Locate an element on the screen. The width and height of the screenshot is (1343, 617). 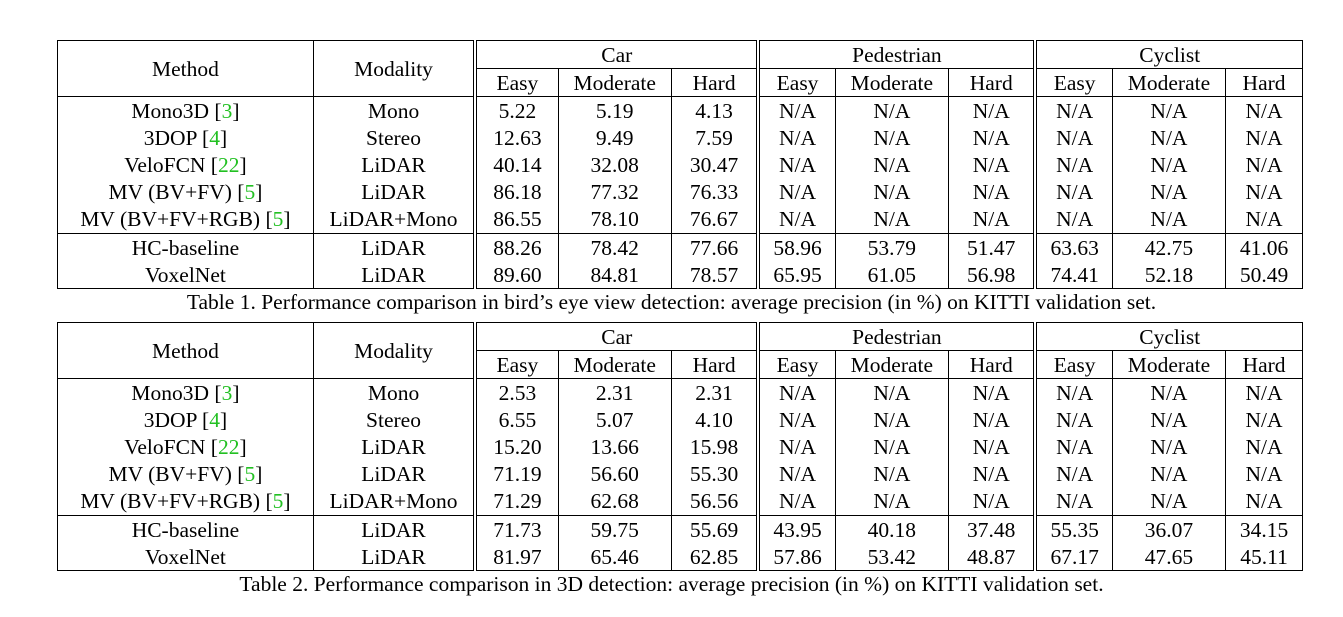
value-cell: 9.49 is located at coordinates (615, 138).